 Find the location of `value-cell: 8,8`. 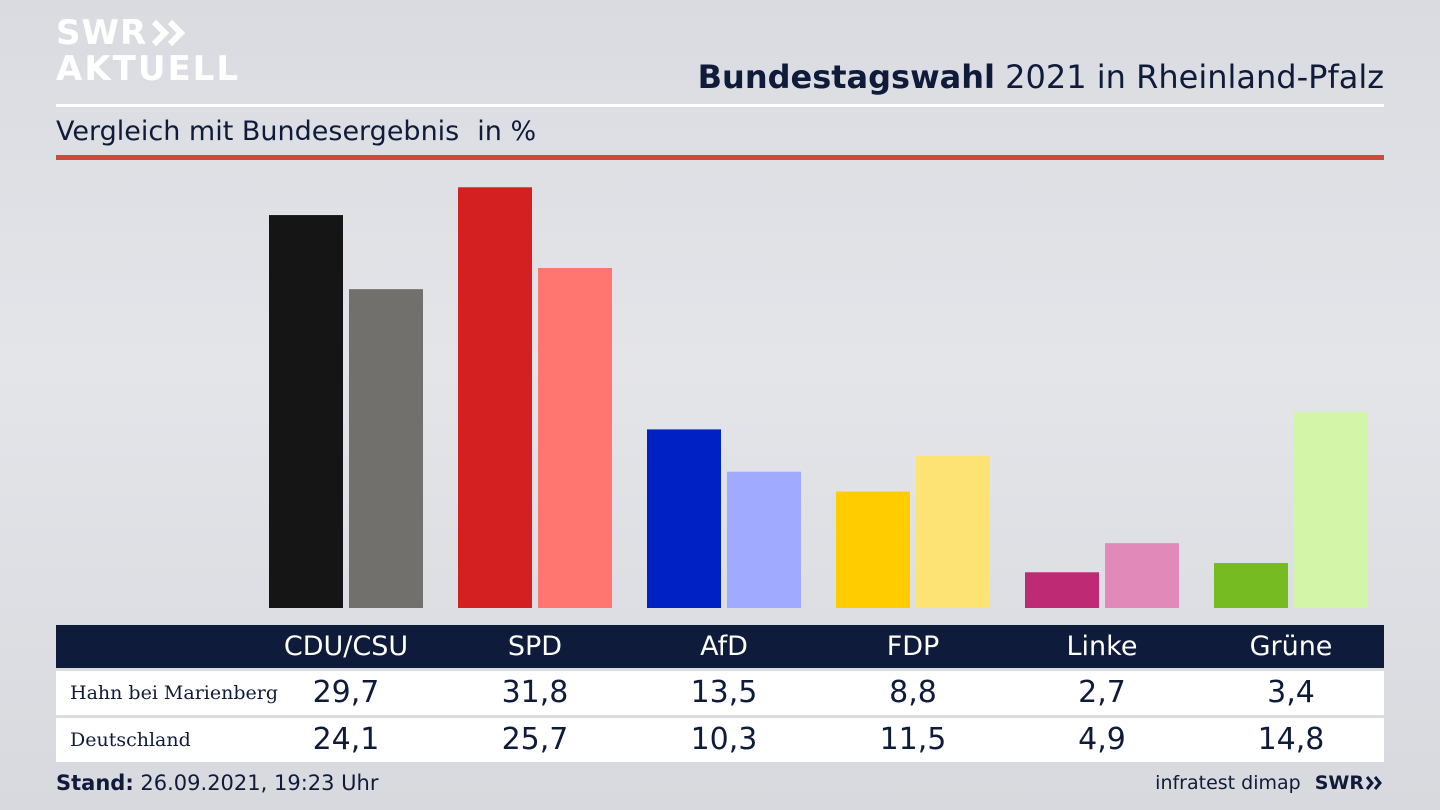

value-cell: 8,8 is located at coordinates (913, 692).